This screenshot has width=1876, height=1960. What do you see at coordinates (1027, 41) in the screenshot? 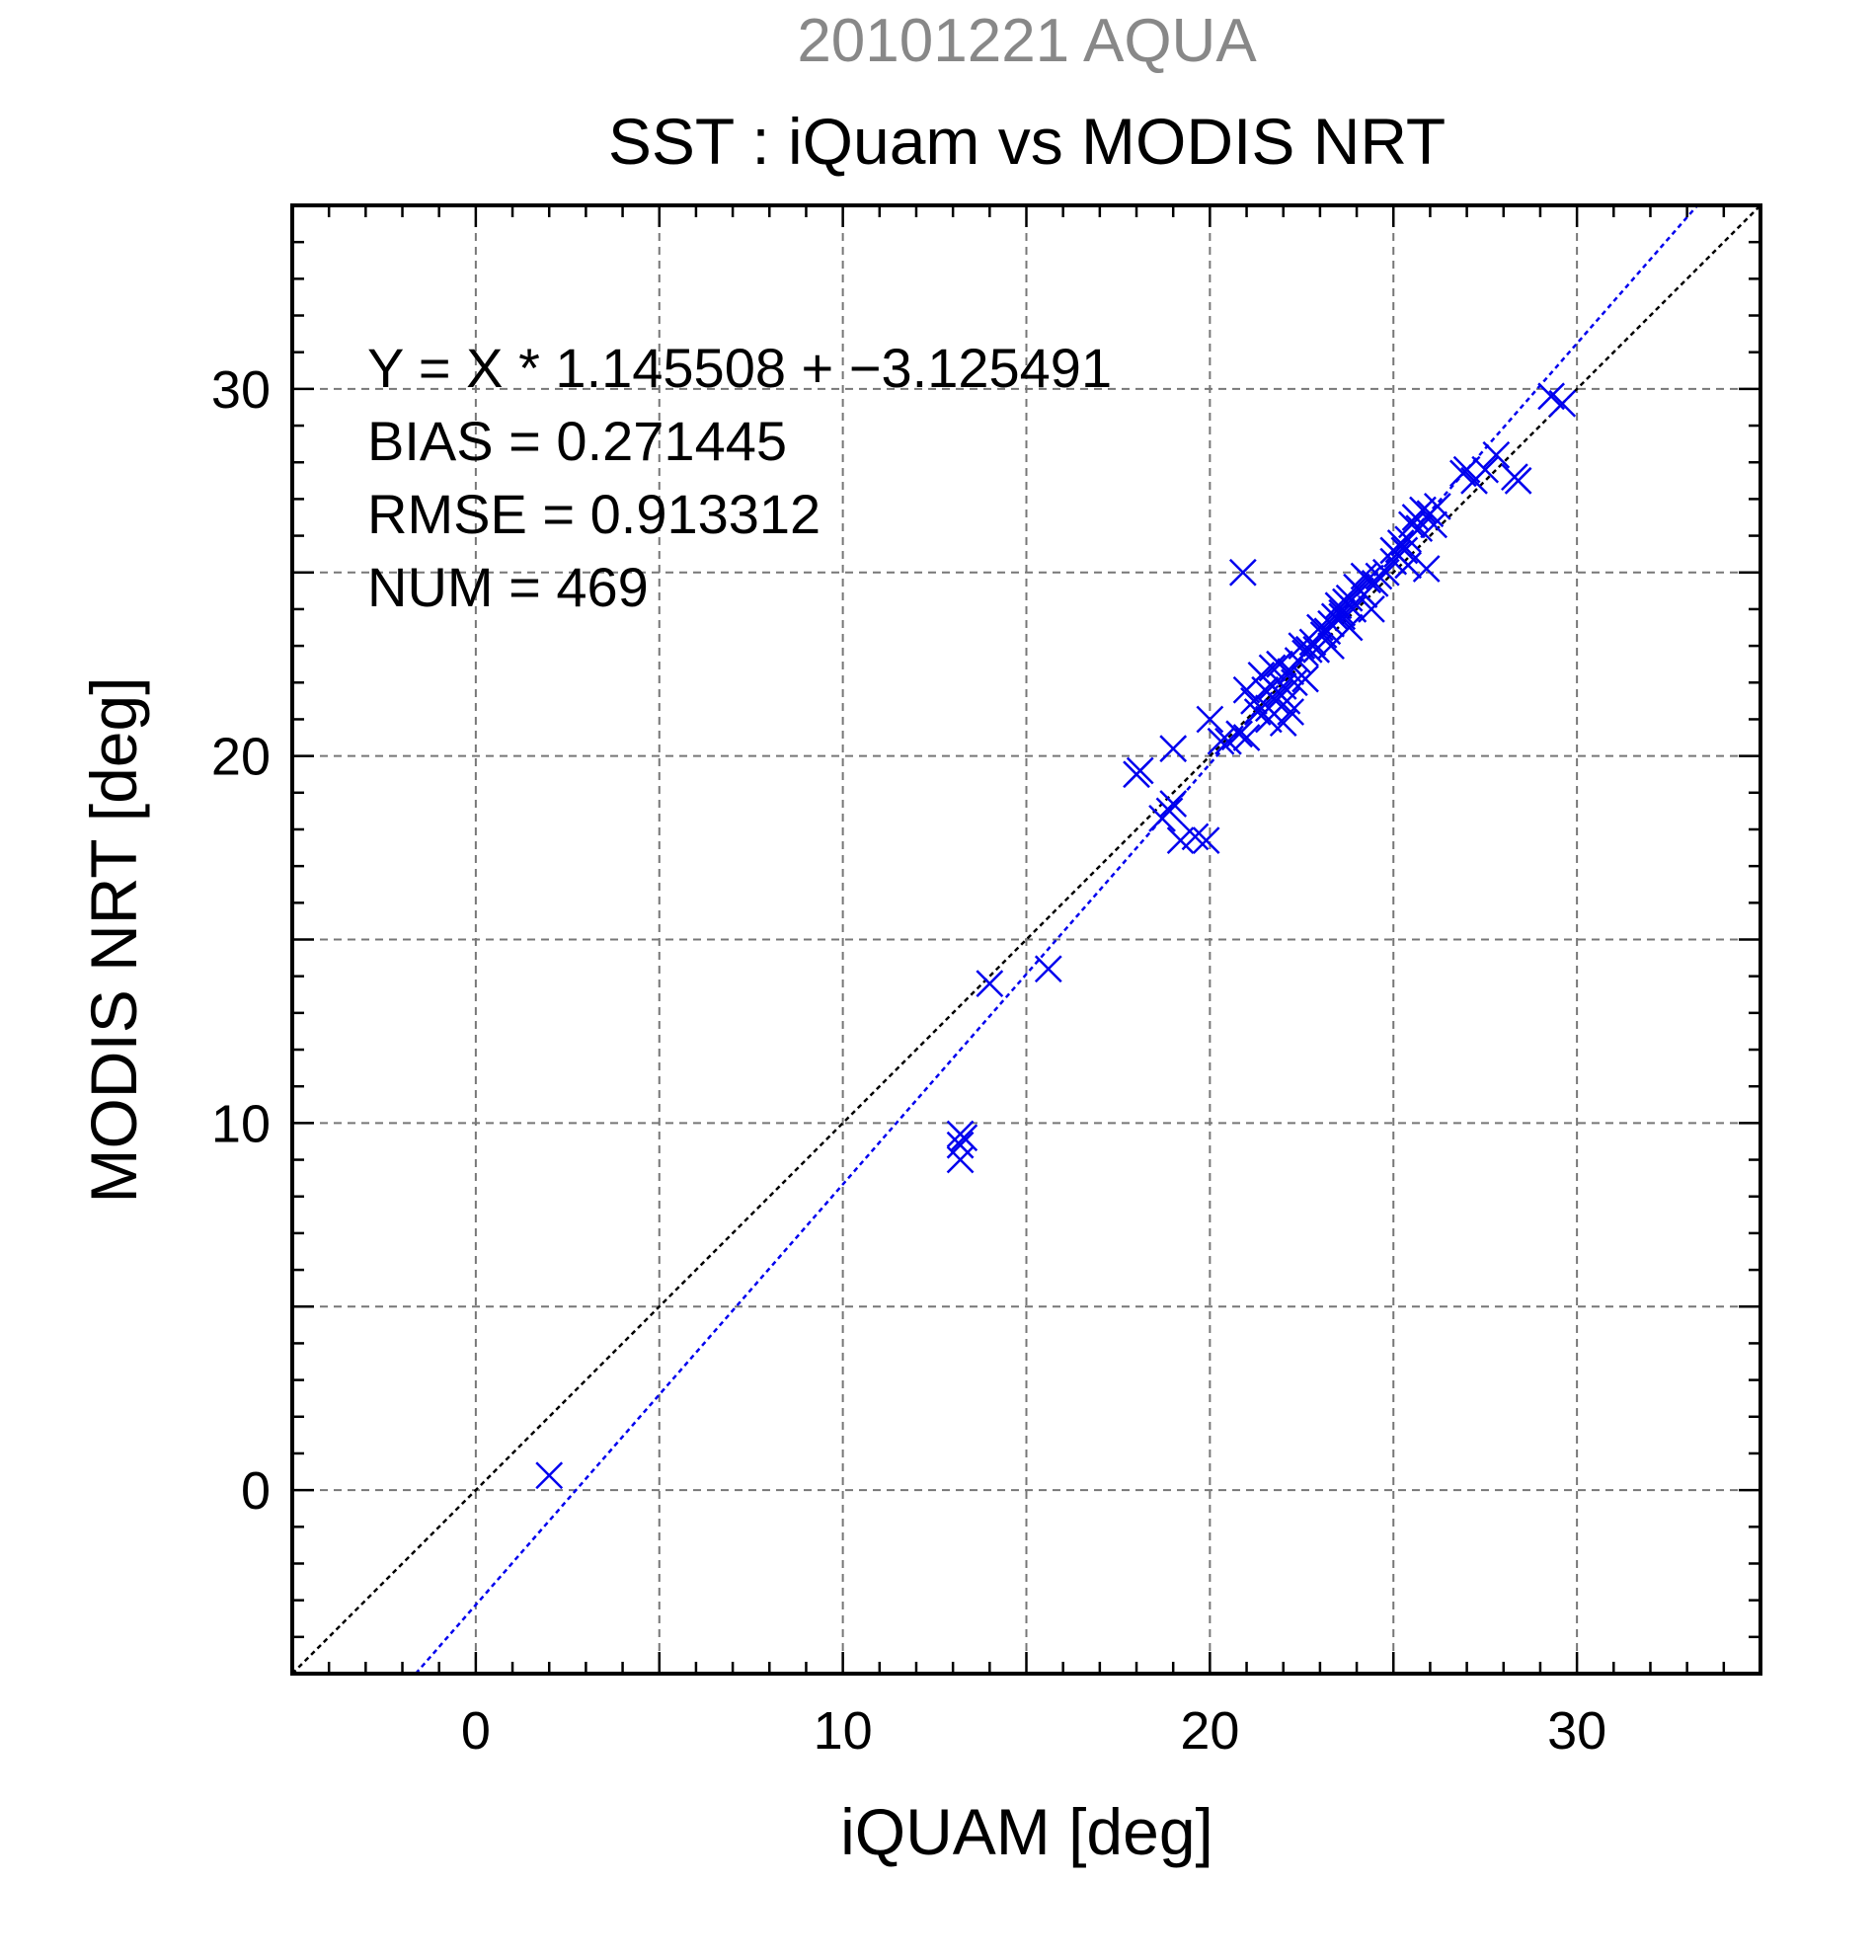
I see `chart-subtitle: 20101221 AQUA` at bounding box center [1027, 41].